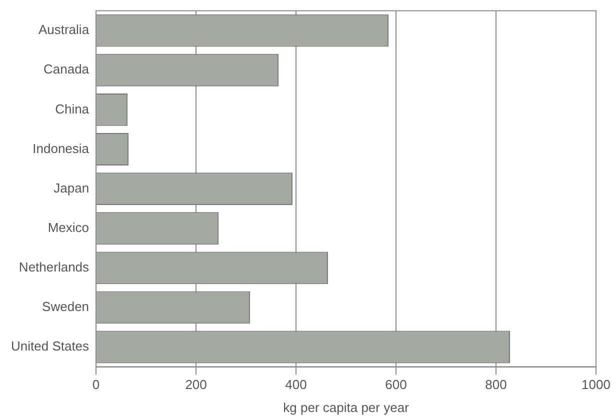  I want to click on x-axis-title: kg per capita per year, so click(346, 407).